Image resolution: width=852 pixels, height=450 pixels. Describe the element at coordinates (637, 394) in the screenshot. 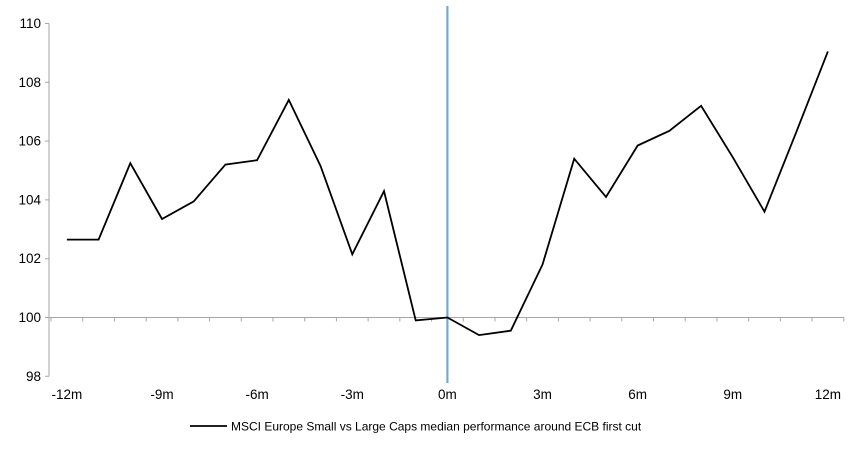

I see `x-axis-label: 6m` at that location.